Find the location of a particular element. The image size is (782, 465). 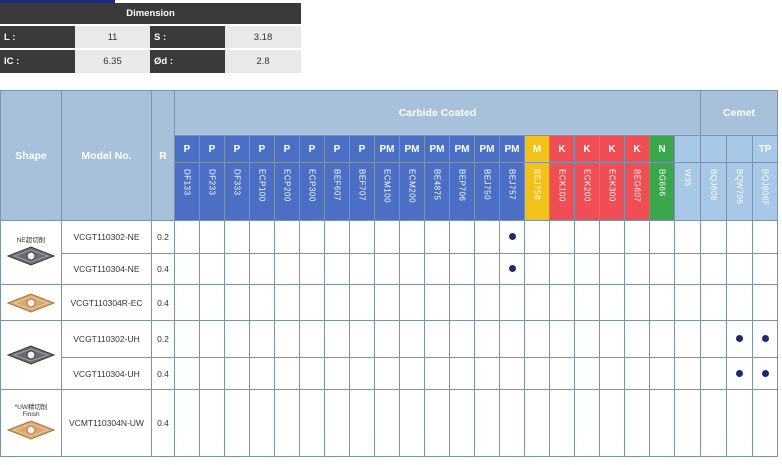

grade-name-cell: BQW706 is located at coordinates (739, 191).